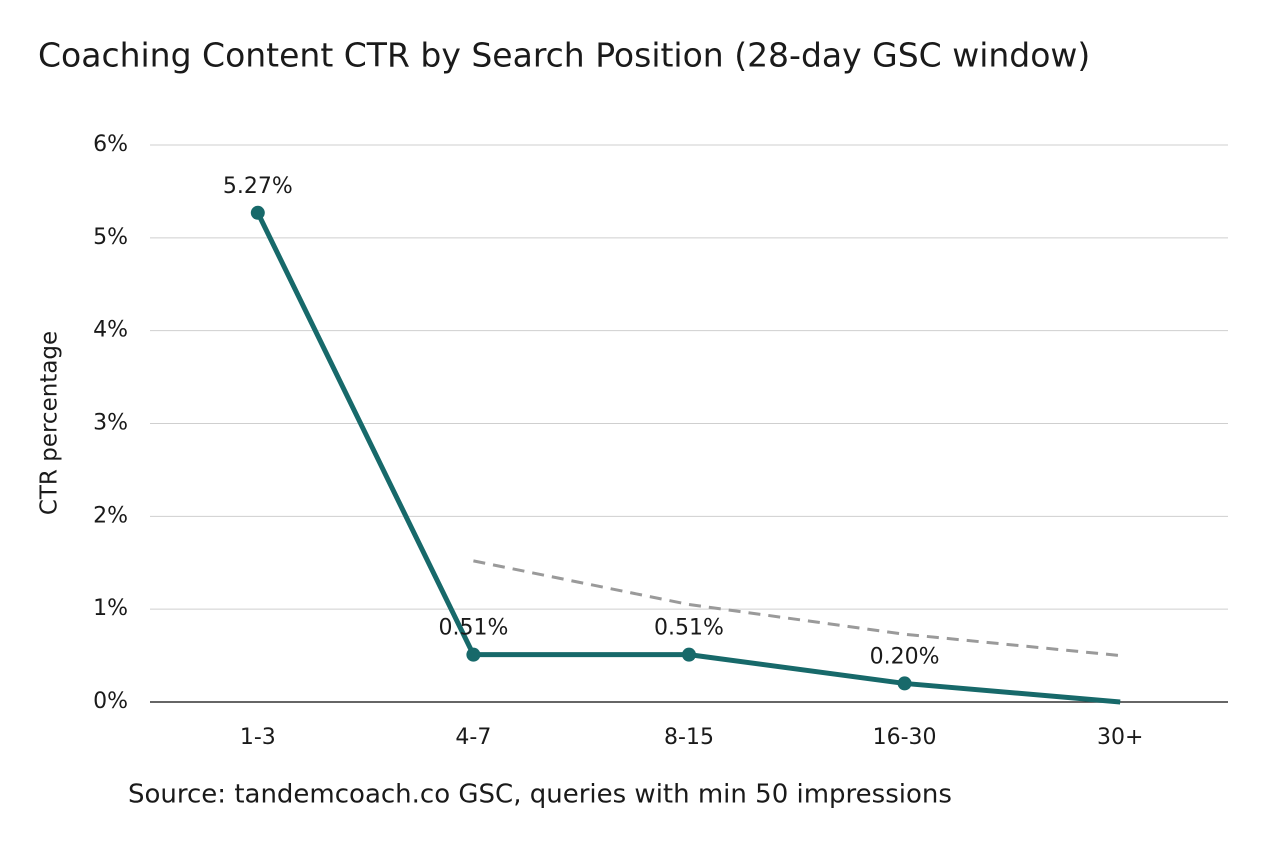 The width and height of the screenshot is (1264, 848). Describe the element at coordinates (905, 737) in the screenshot. I see `x-tick-label: 16-30` at that location.